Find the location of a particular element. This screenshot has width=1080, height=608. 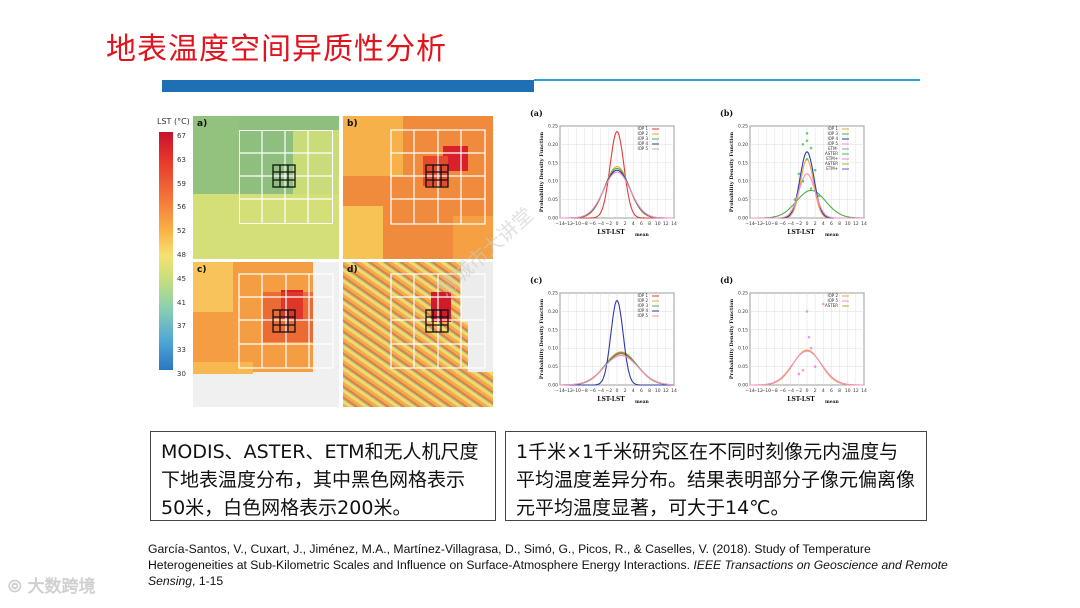

chart-panel-label: (d) is located at coordinates (726, 280).